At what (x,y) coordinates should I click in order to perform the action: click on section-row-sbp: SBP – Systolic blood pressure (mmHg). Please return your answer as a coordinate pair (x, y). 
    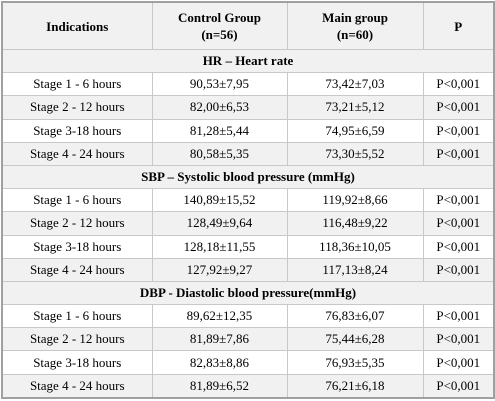
    Looking at the image, I should click on (248, 177).